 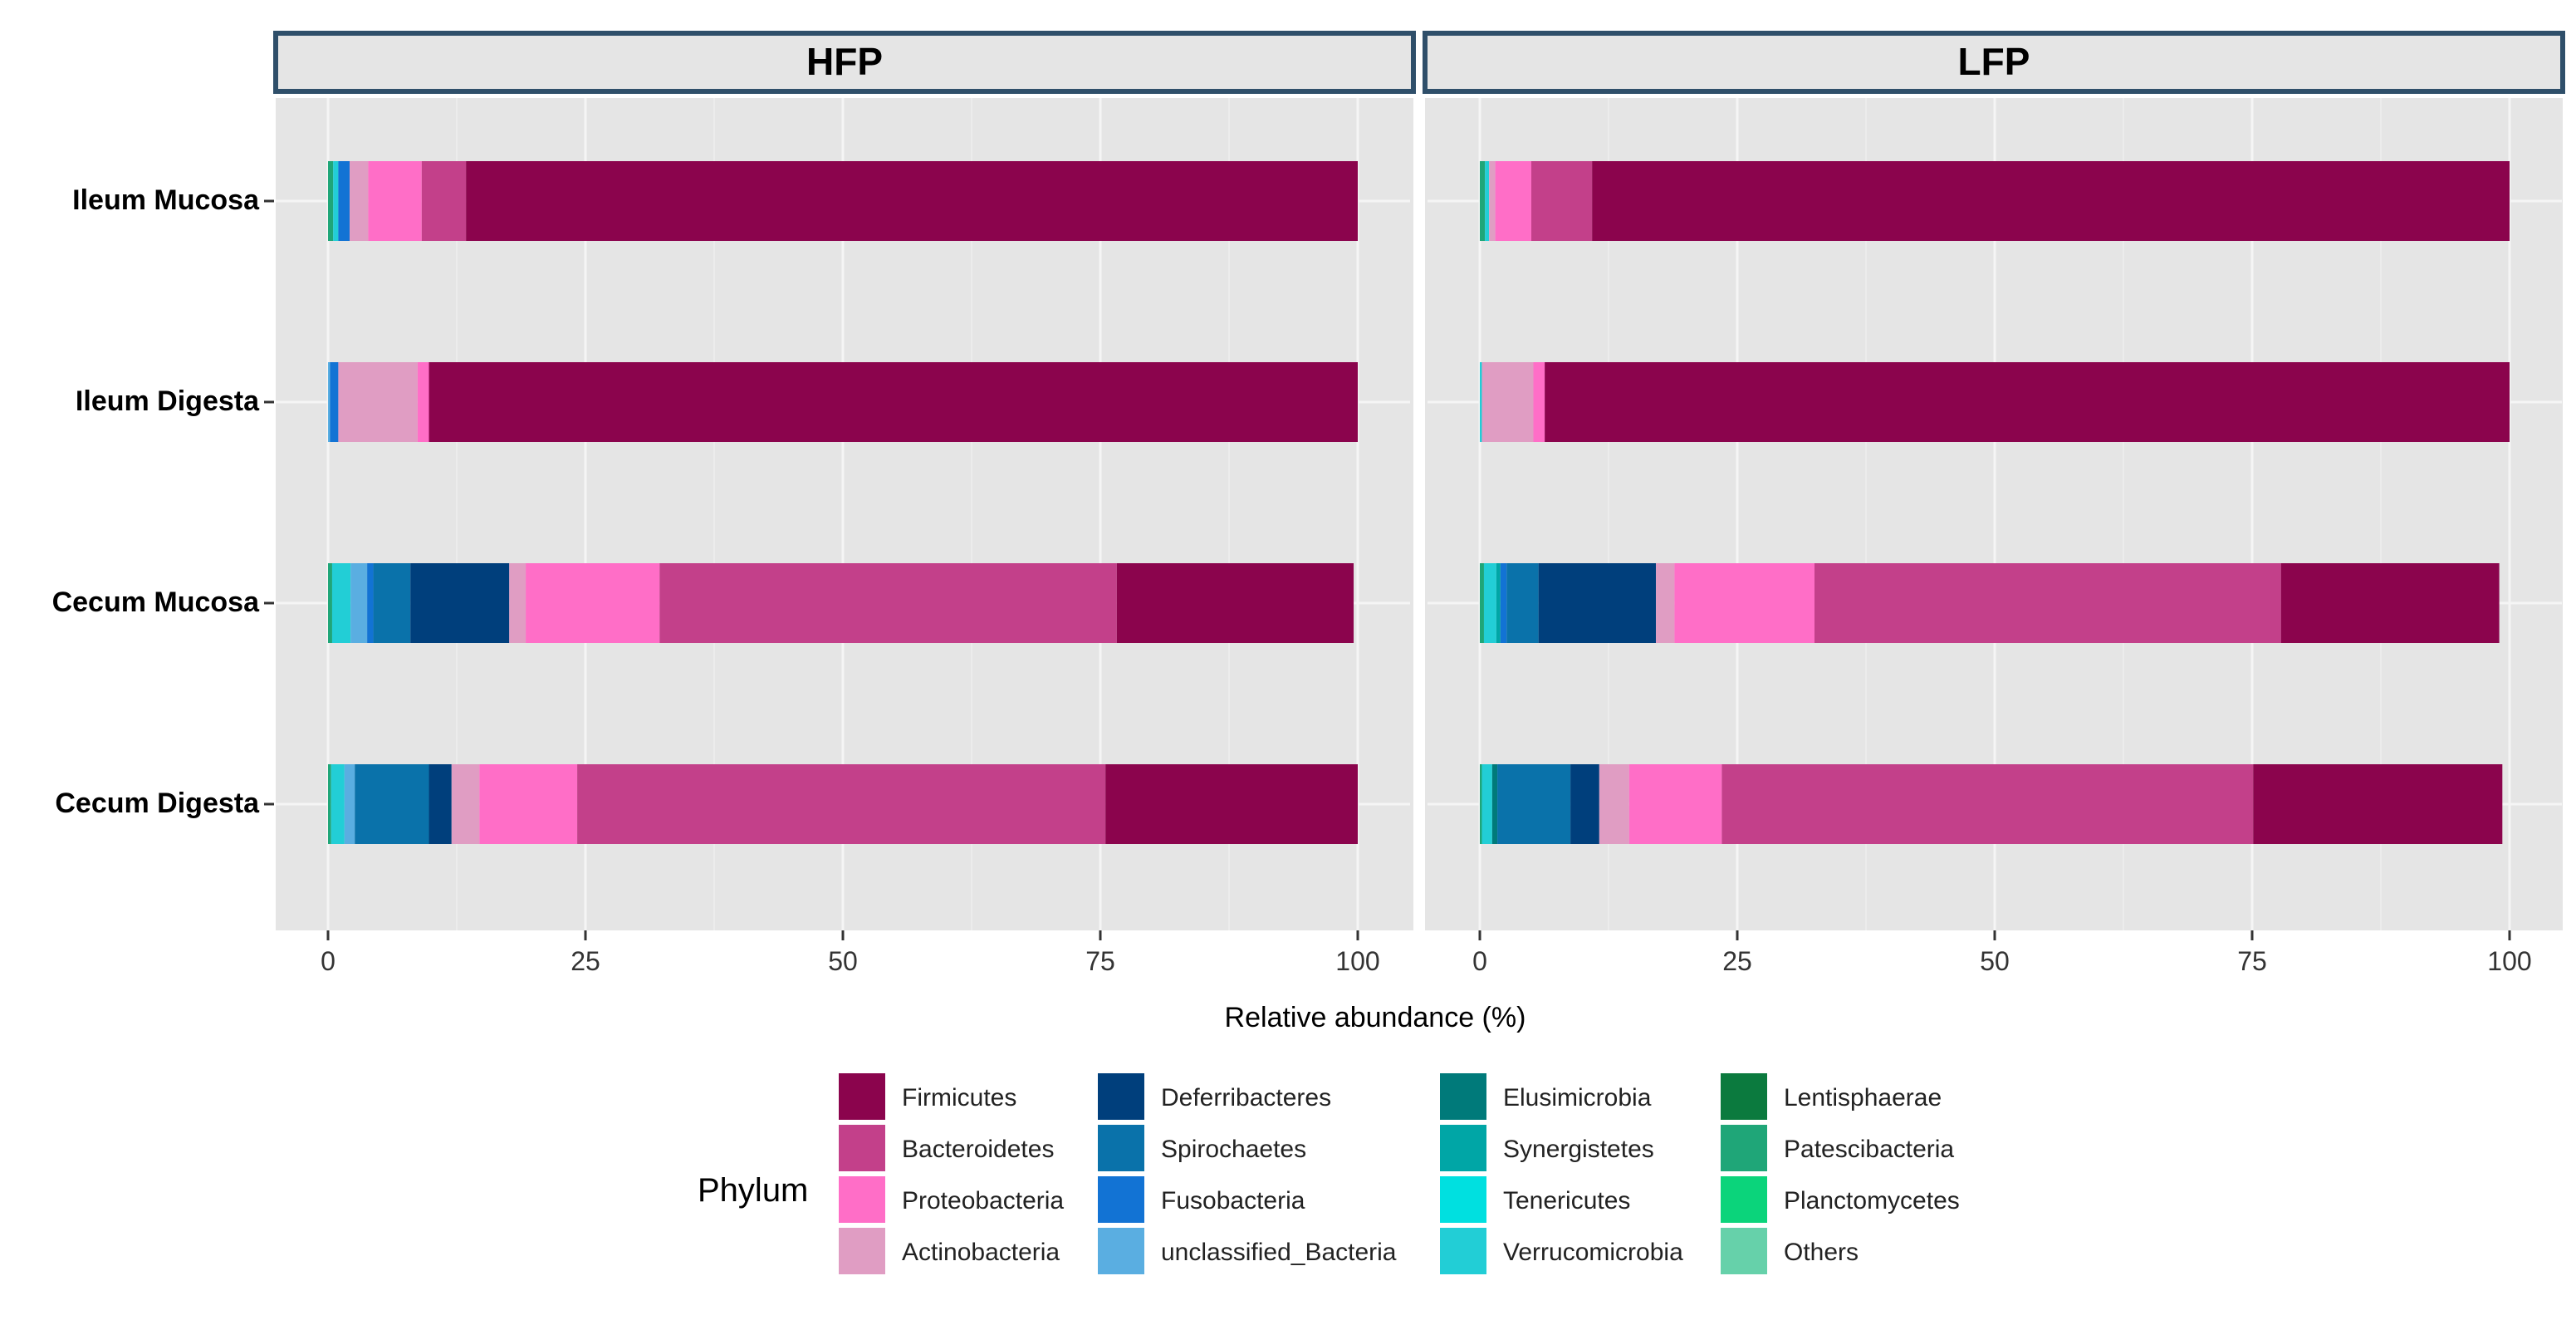 What do you see at coordinates (1539, 402) in the screenshot?
I see `bar-lfp-ileum-digesta-proteobacteria` at bounding box center [1539, 402].